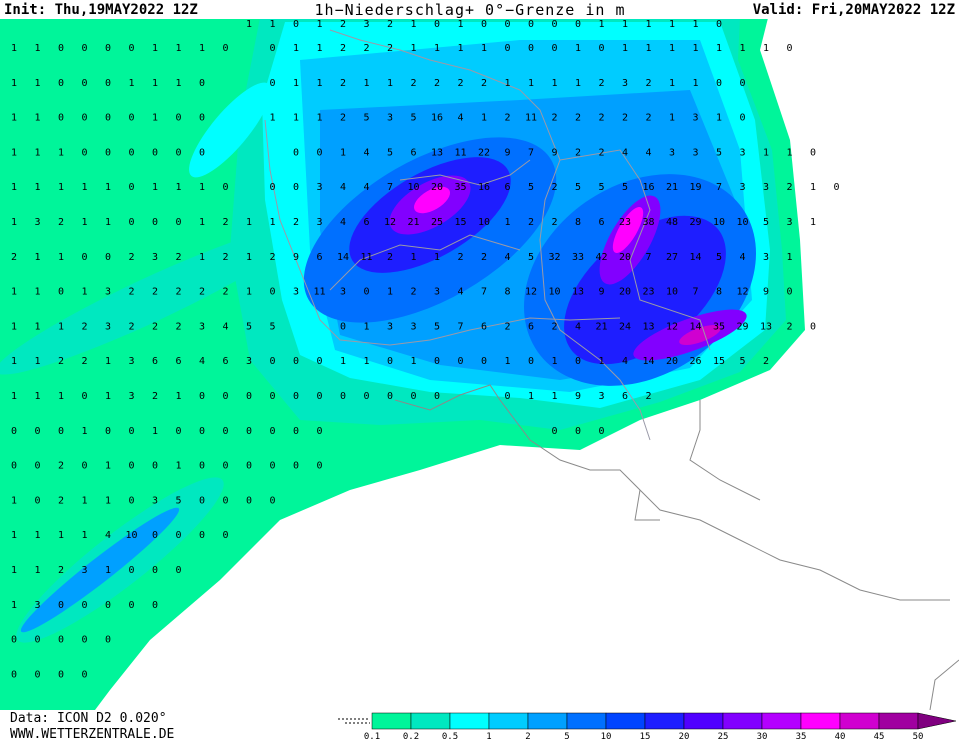 This screenshot has height=741, width=959. I want to click on grid-value: 19, so click(695, 187).